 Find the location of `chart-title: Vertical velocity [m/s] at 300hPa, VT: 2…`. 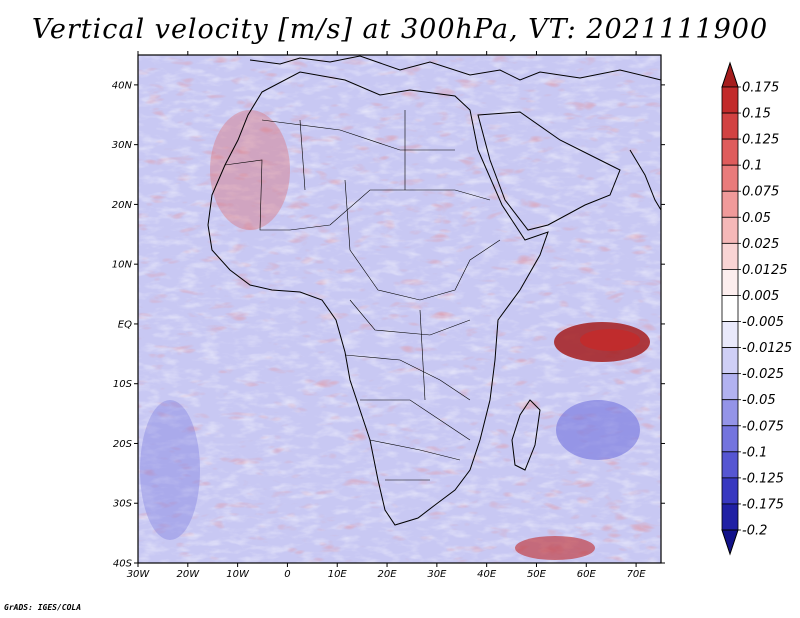

chart-title: Vertical velocity [m/s] at 300hPa, VT: 2… is located at coordinates (400, 29).